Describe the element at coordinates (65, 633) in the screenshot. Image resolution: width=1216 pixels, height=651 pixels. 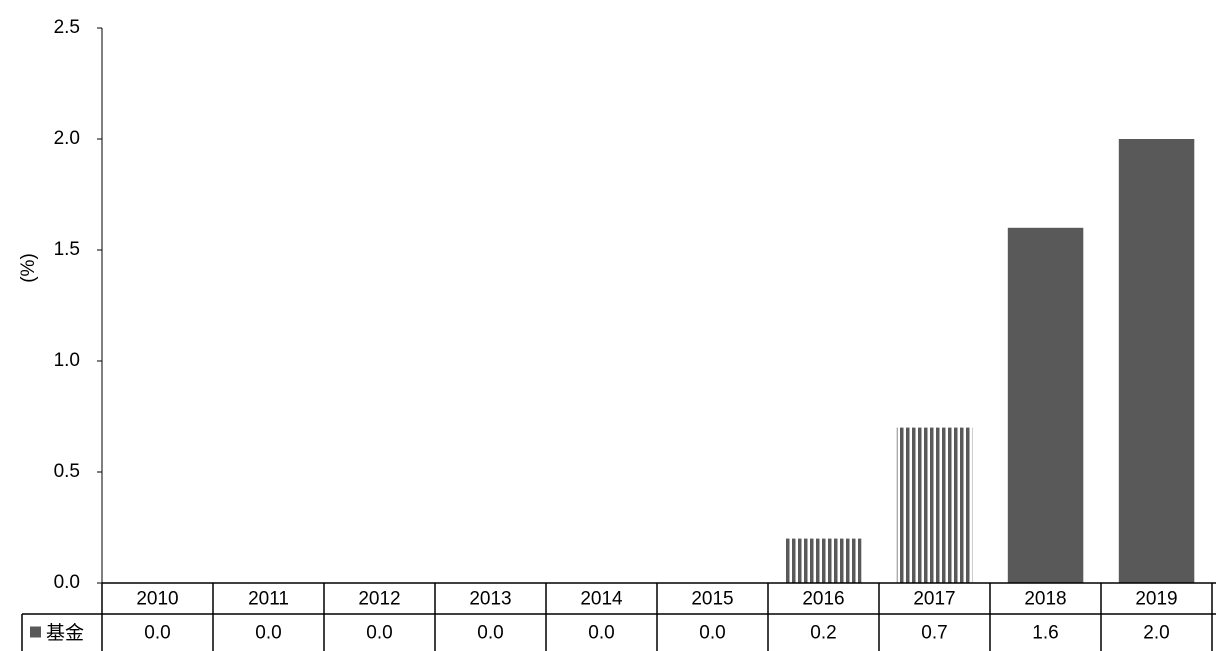
I see `legend-label: 基金` at that location.